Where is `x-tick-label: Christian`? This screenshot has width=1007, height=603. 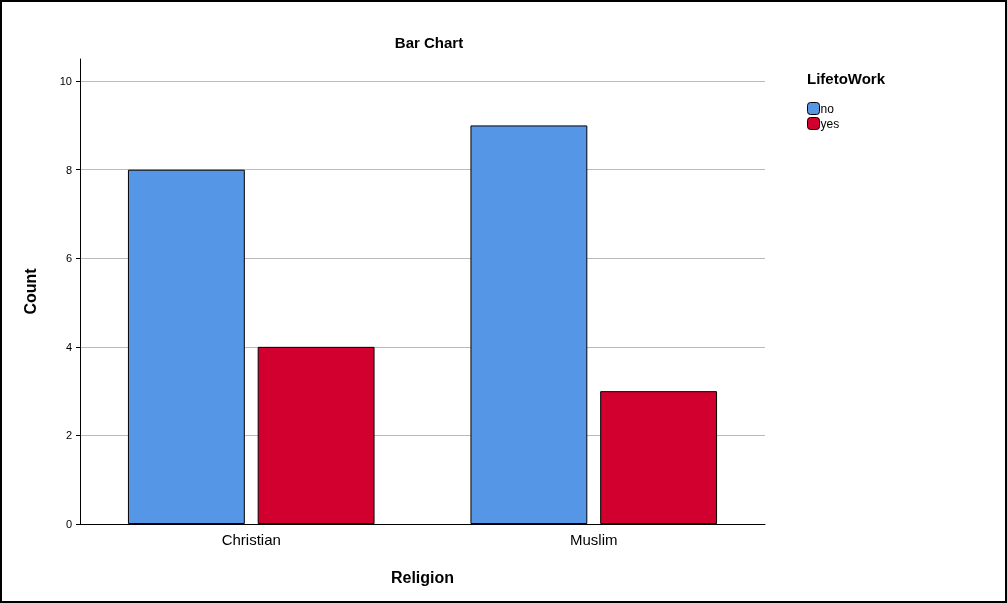 x-tick-label: Christian is located at coordinates (251, 539).